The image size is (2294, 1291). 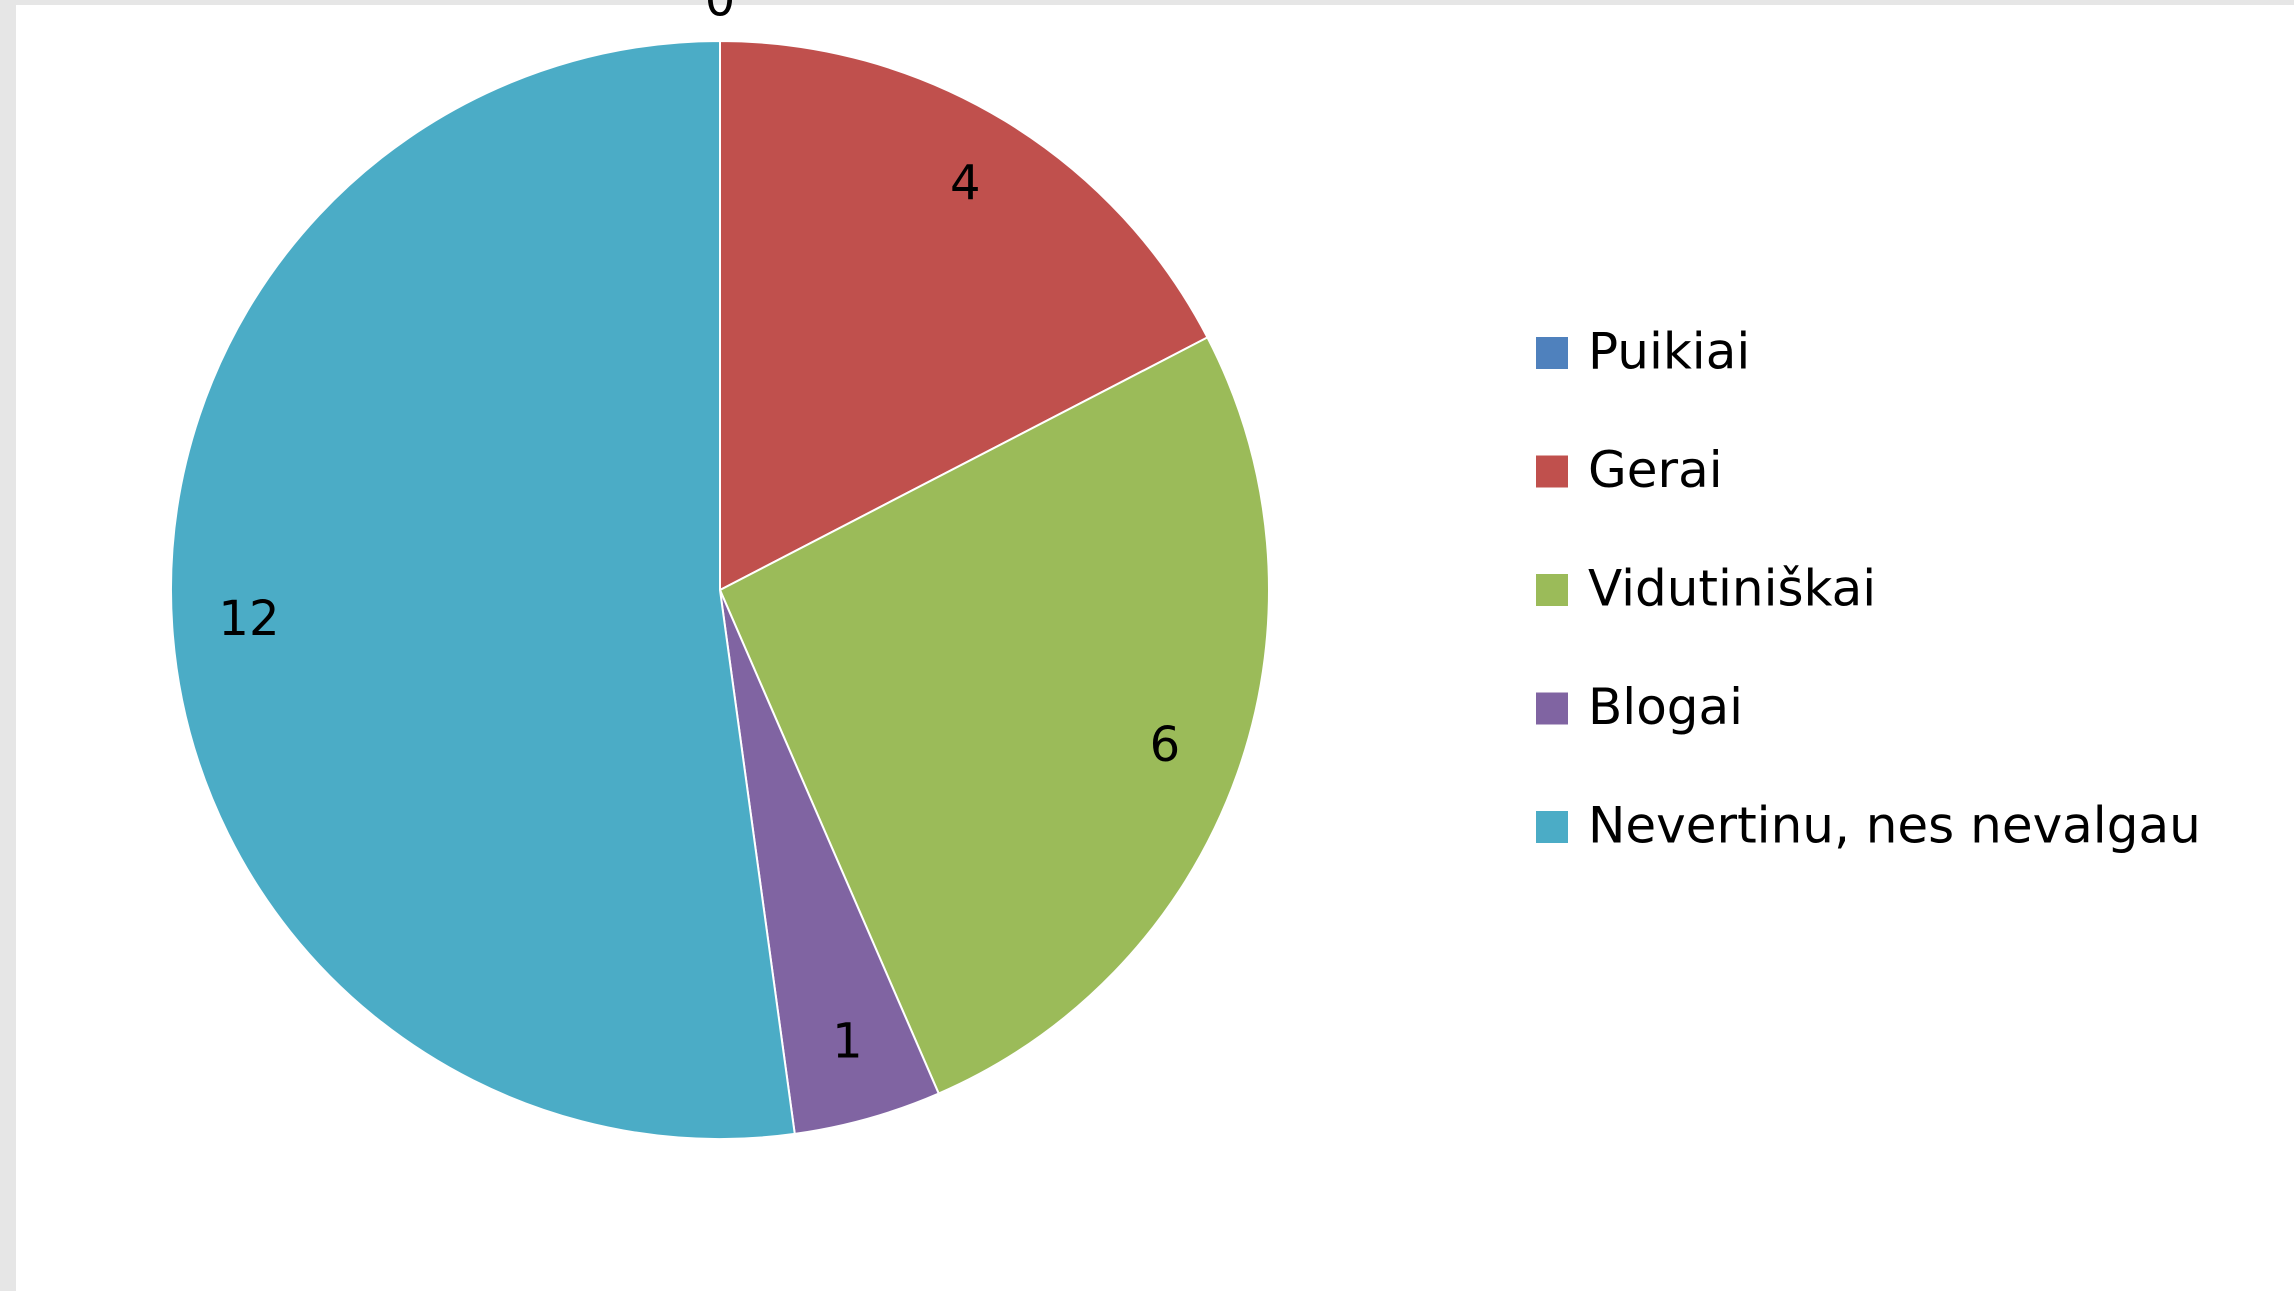 What do you see at coordinates (1669, 352) in the screenshot?
I see `legend-label: Puikiai` at bounding box center [1669, 352].